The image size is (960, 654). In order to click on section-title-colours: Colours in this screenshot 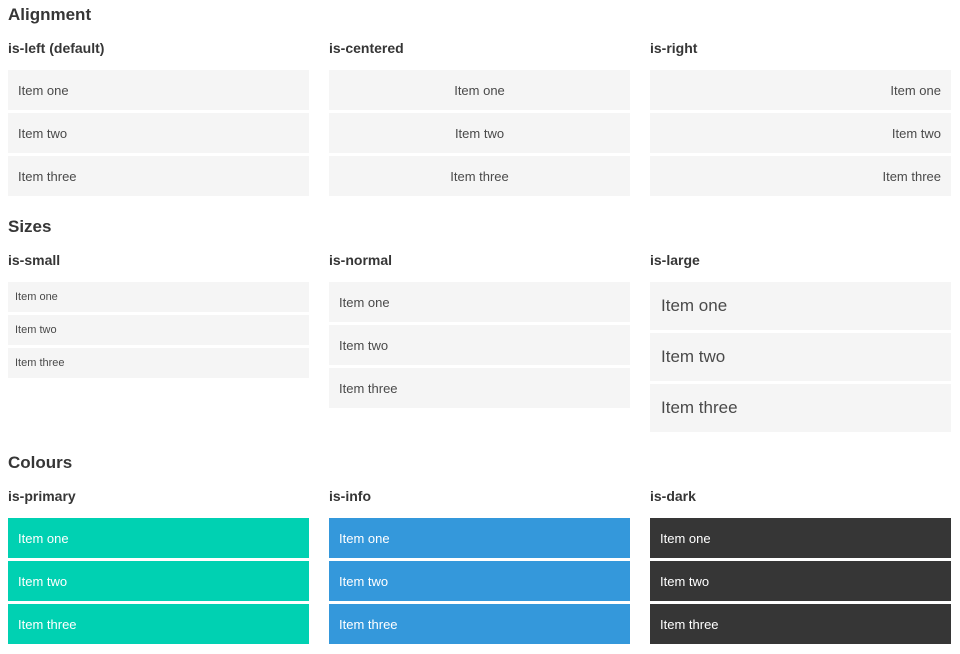, I will do `click(40, 462)`.